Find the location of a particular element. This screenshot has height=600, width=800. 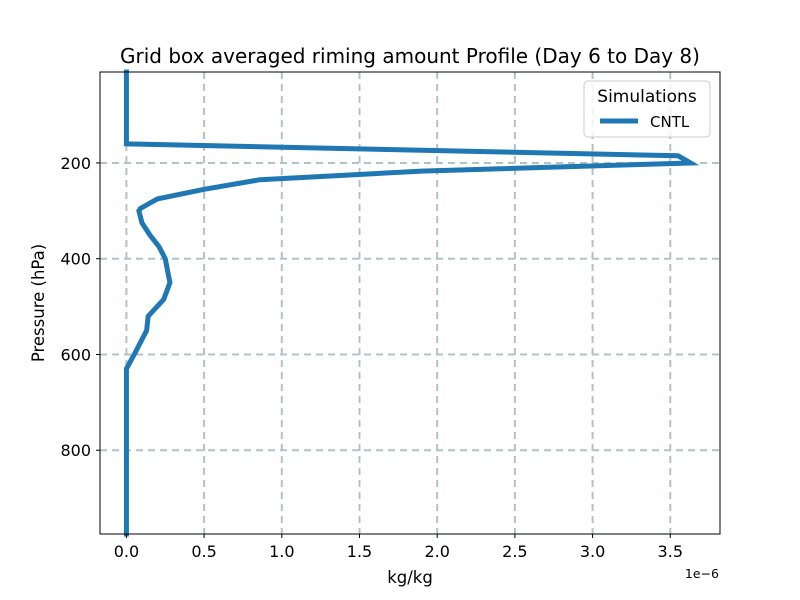

x-tick-label: 0.0 is located at coordinates (126, 551).